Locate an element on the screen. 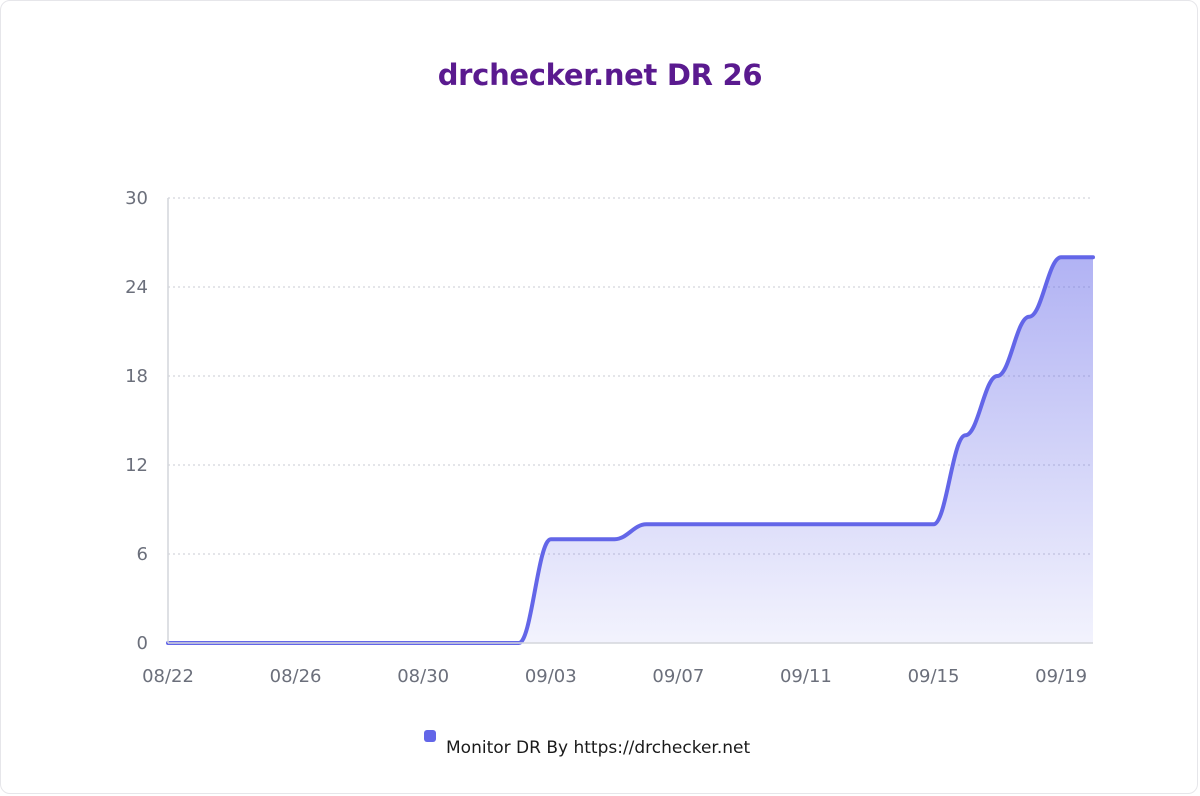 The image size is (1200, 796). y-tick-label: 0 is located at coordinates (142, 643).